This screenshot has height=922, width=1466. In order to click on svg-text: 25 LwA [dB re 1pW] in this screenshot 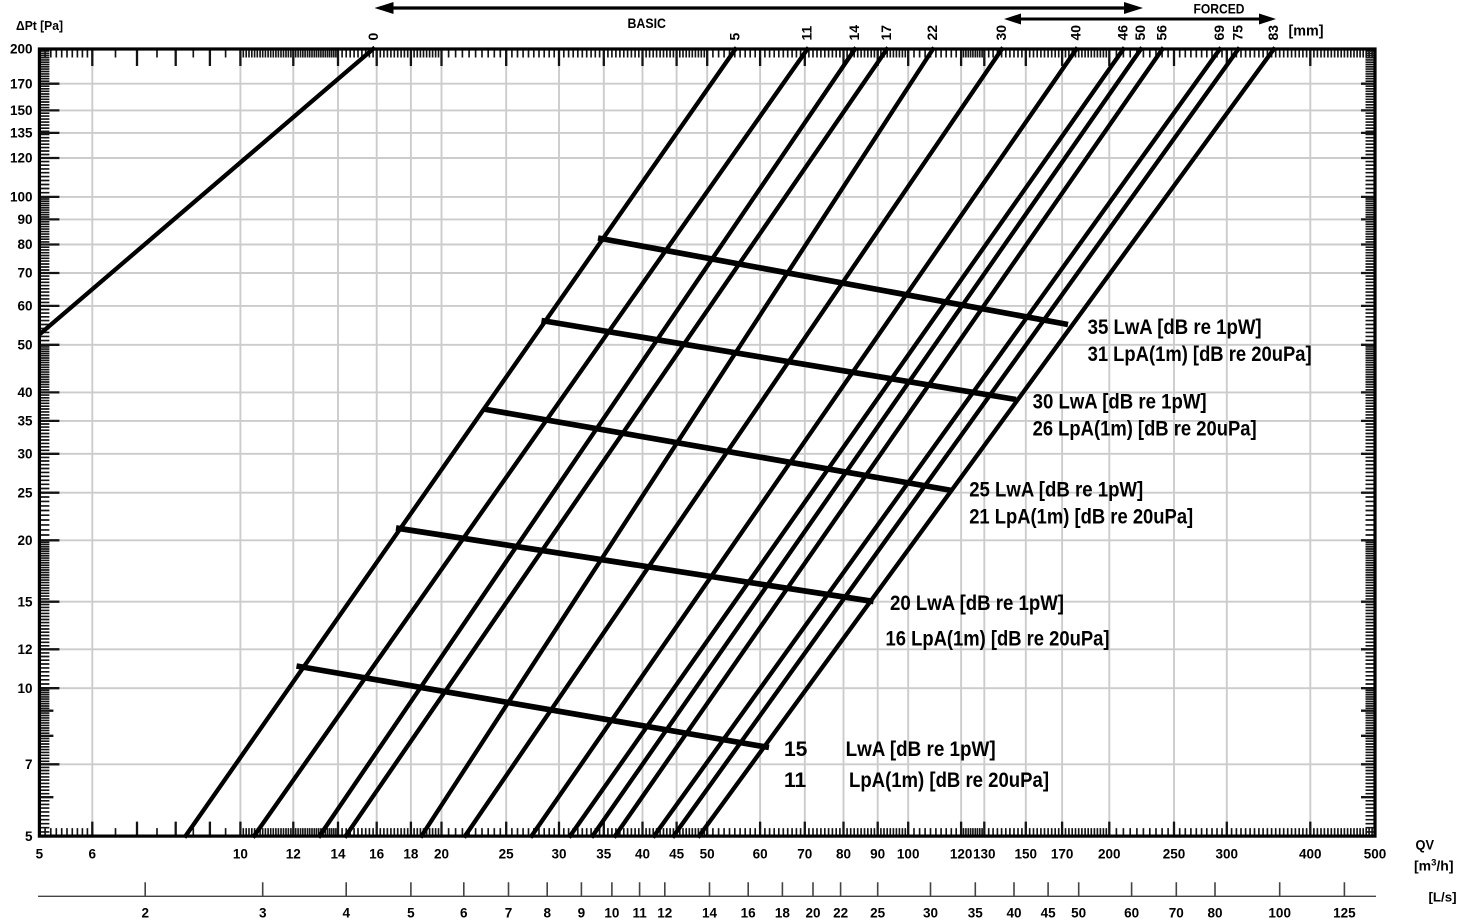, I will do `click(1056, 490)`.